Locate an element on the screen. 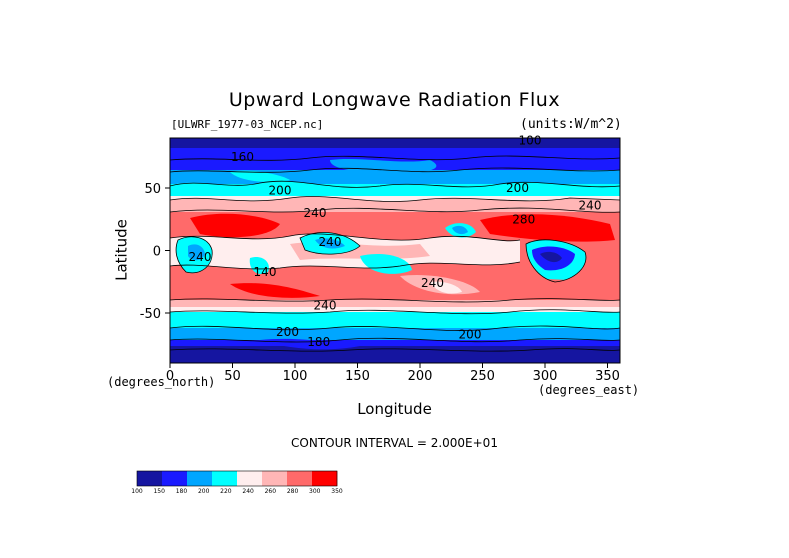  indian-ocean-cold is located at coordinates (259, 265).